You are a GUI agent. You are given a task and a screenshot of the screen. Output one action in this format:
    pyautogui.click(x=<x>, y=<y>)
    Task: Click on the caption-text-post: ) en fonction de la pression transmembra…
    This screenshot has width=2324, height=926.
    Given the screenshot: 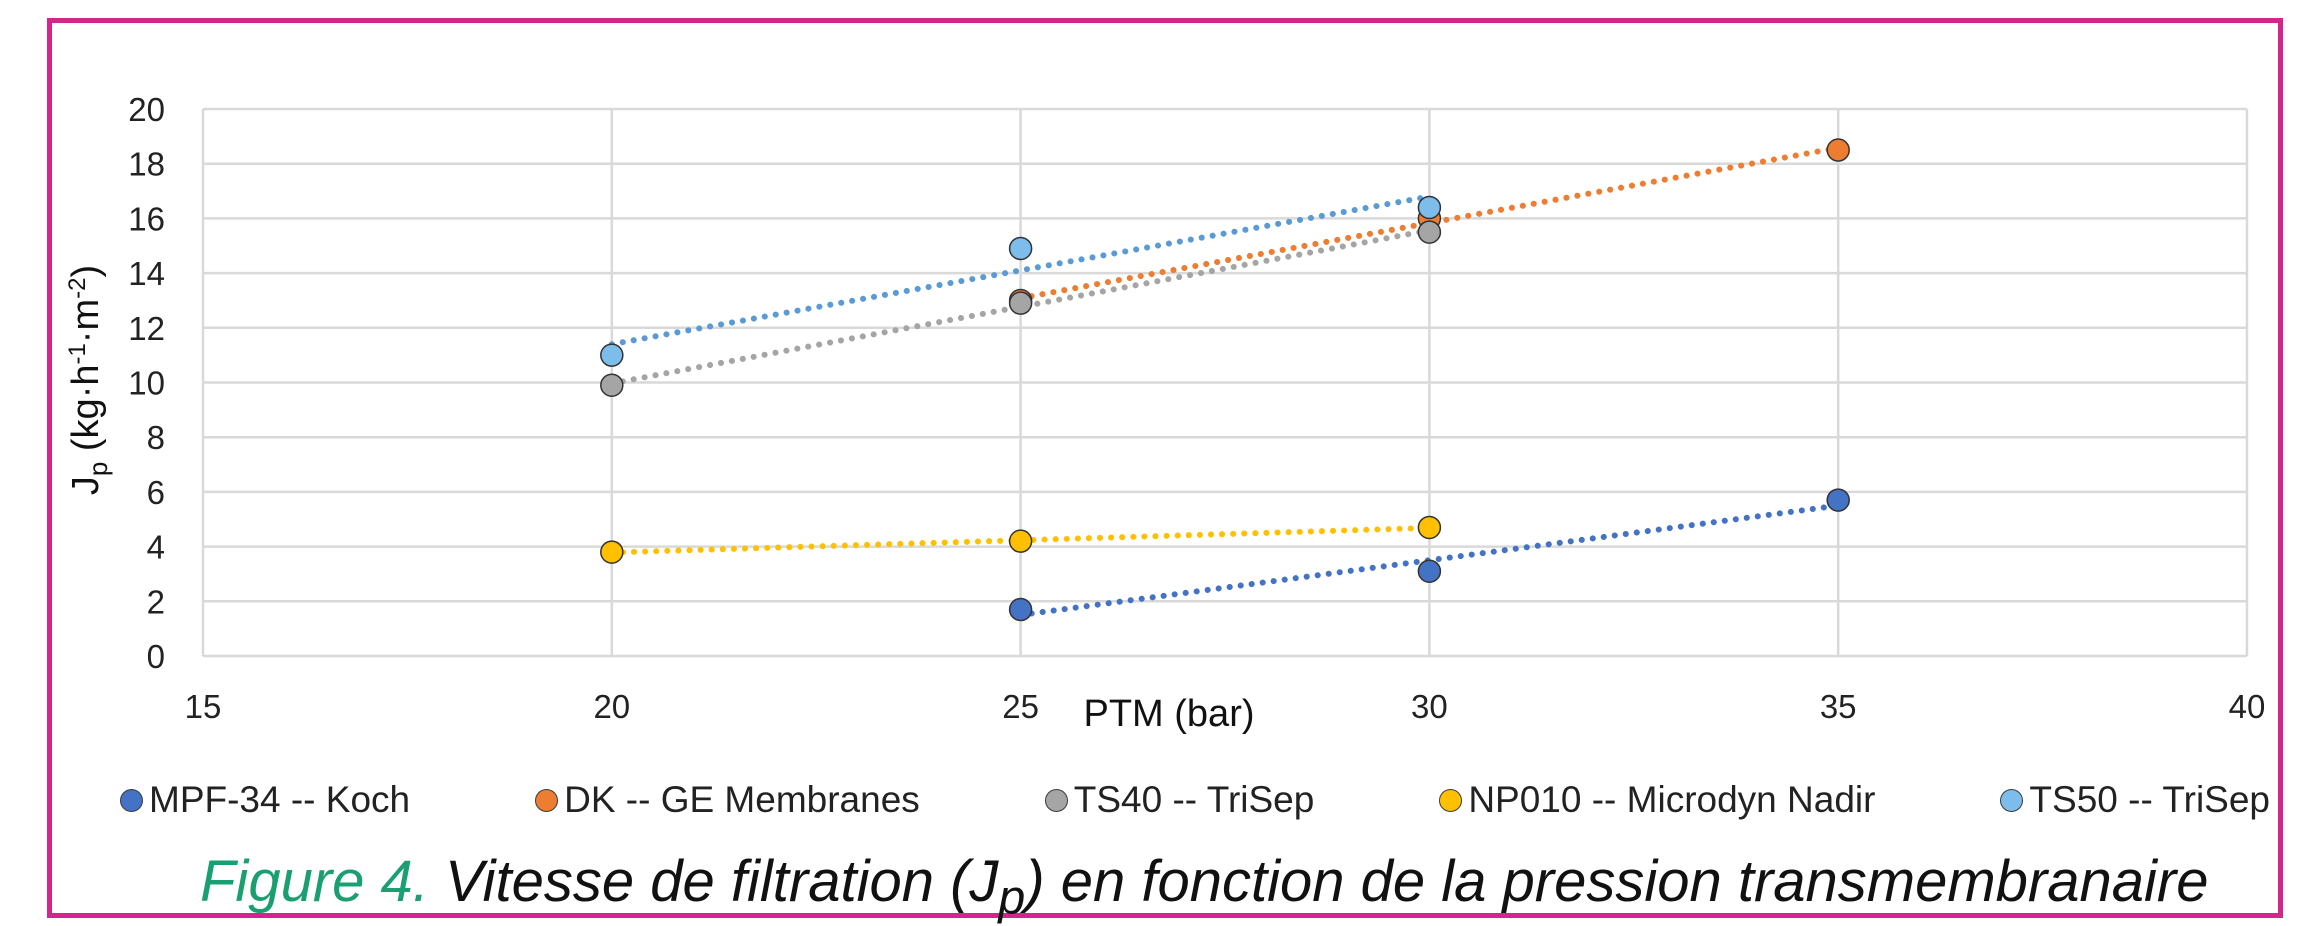 What is the action you would take?
    pyautogui.click(x=1617, y=881)
    